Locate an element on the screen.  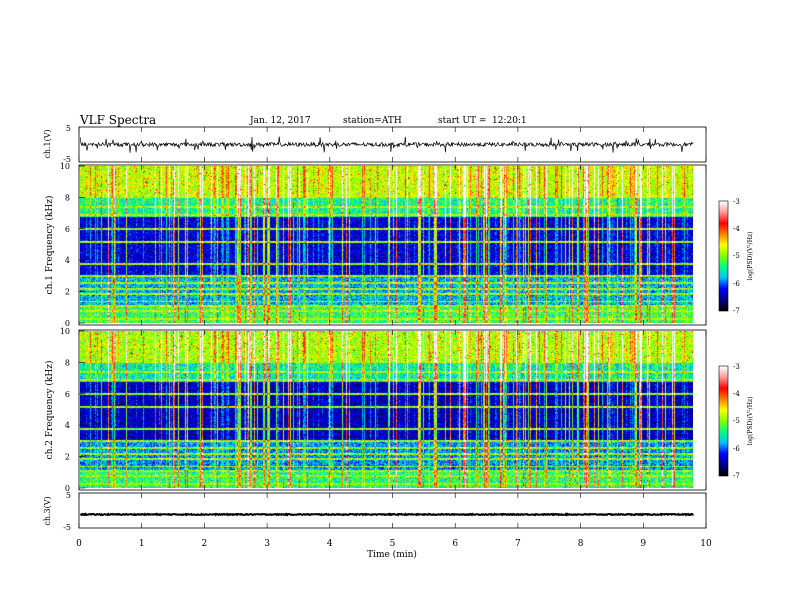
spec1-yticks-tick-label: 6 is located at coordinates (67, 229).